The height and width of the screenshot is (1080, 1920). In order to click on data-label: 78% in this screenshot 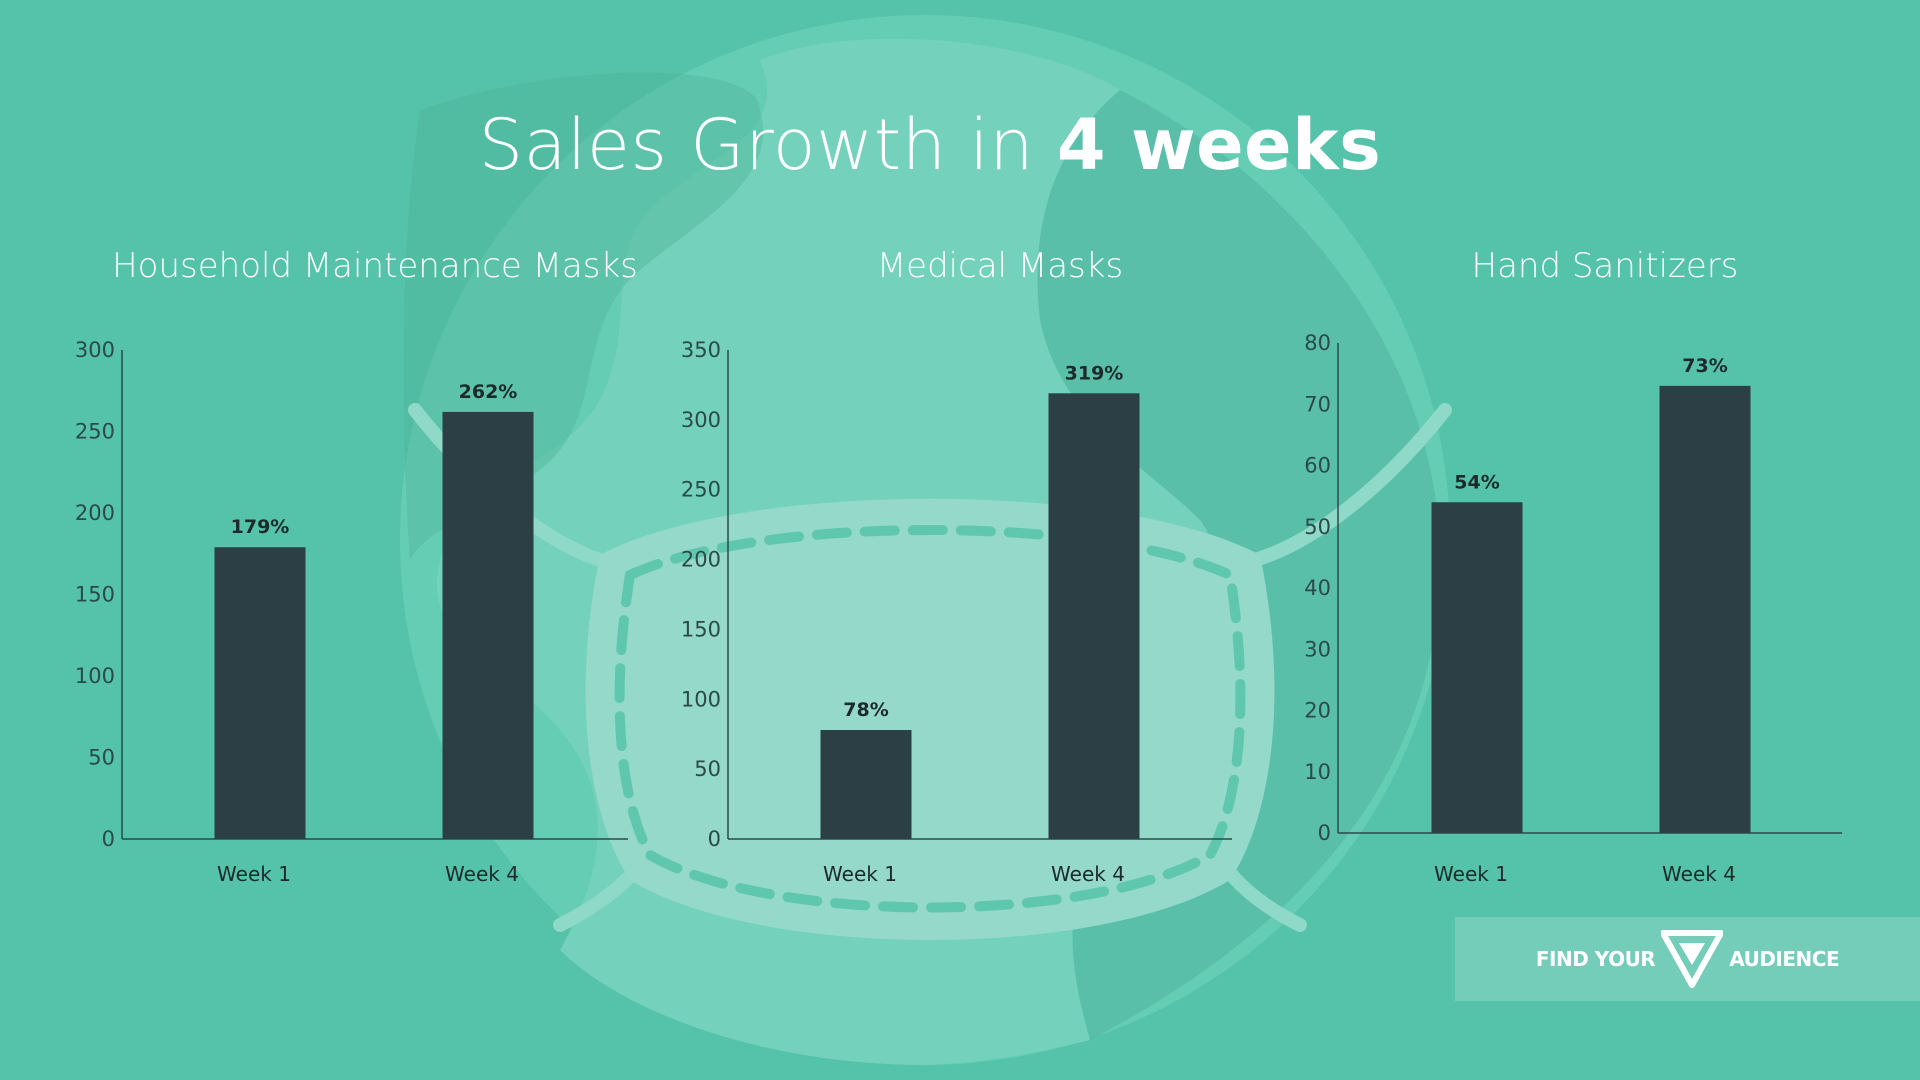, I will do `click(865, 710)`.